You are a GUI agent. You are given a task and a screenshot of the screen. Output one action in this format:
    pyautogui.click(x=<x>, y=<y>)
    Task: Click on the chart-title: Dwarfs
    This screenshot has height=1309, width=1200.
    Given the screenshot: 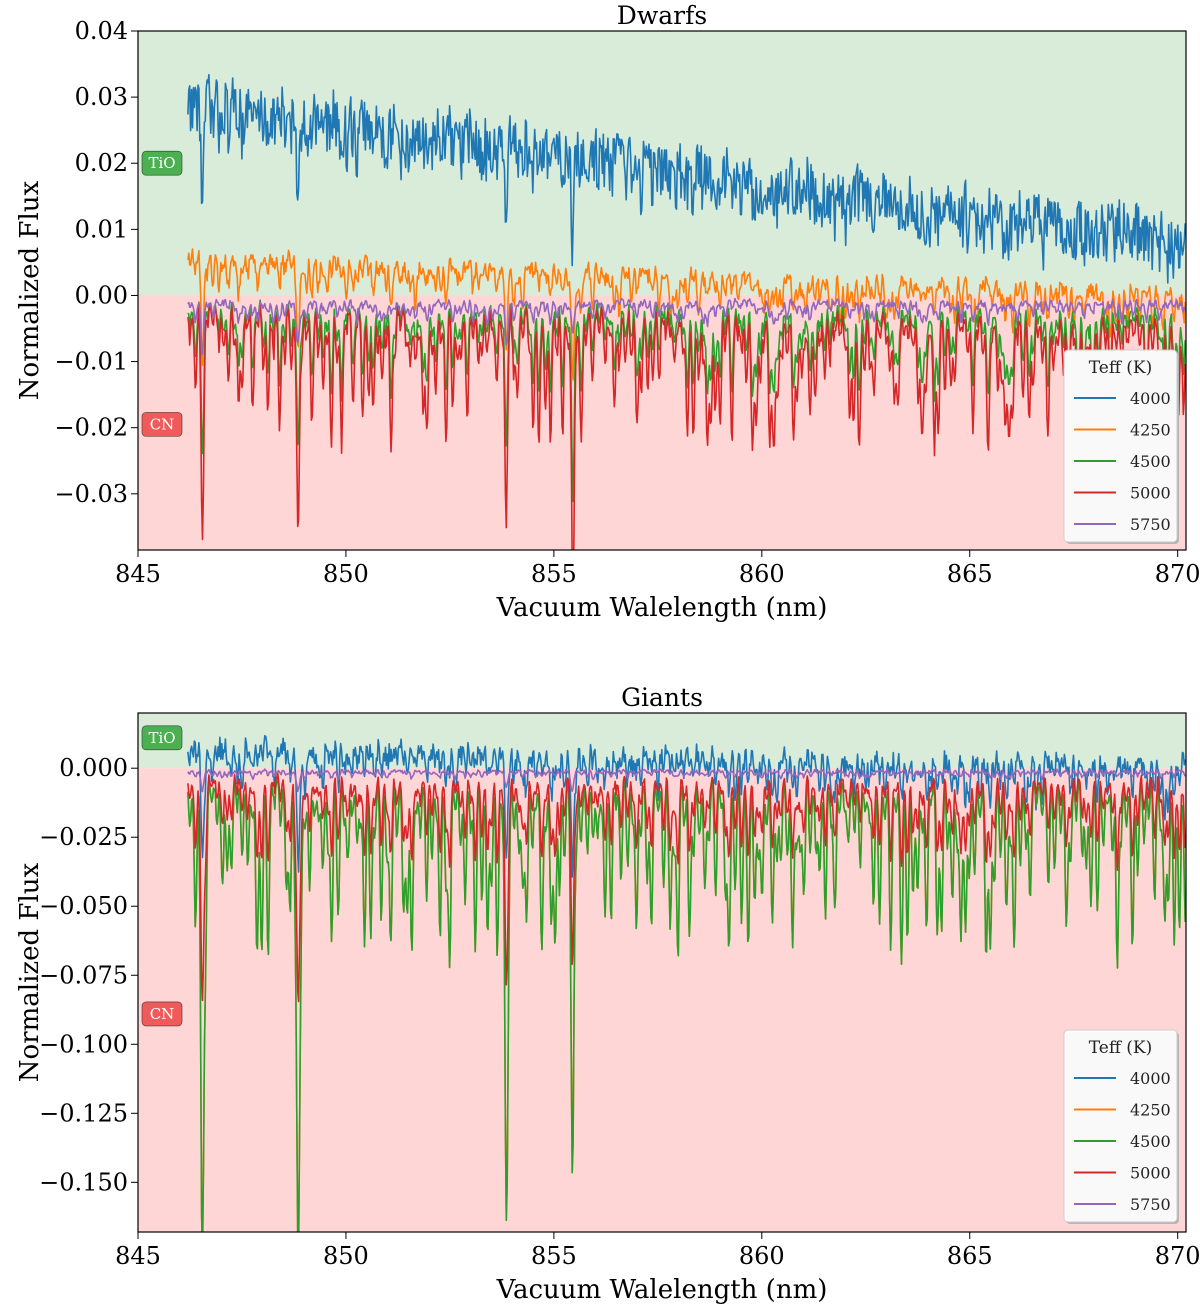 What is the action you would take?
    pyautogui.click(x=662, y=15)
    